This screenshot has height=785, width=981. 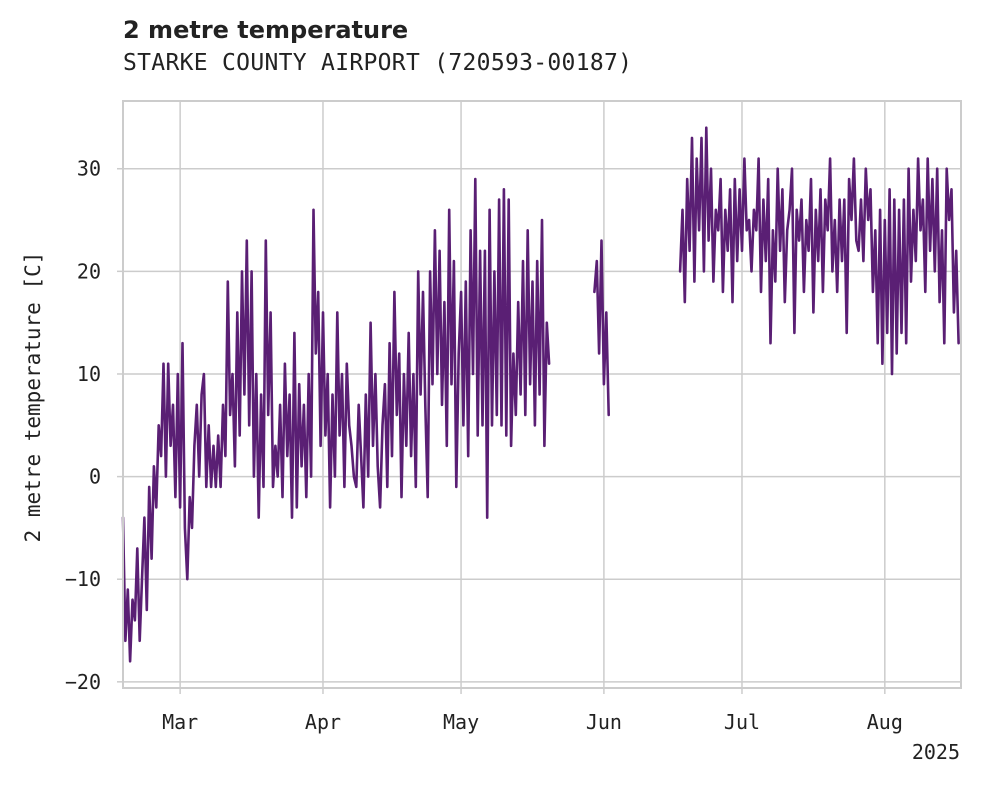 I want to click on y-tick-label: 20, so click(x=89, y=271).